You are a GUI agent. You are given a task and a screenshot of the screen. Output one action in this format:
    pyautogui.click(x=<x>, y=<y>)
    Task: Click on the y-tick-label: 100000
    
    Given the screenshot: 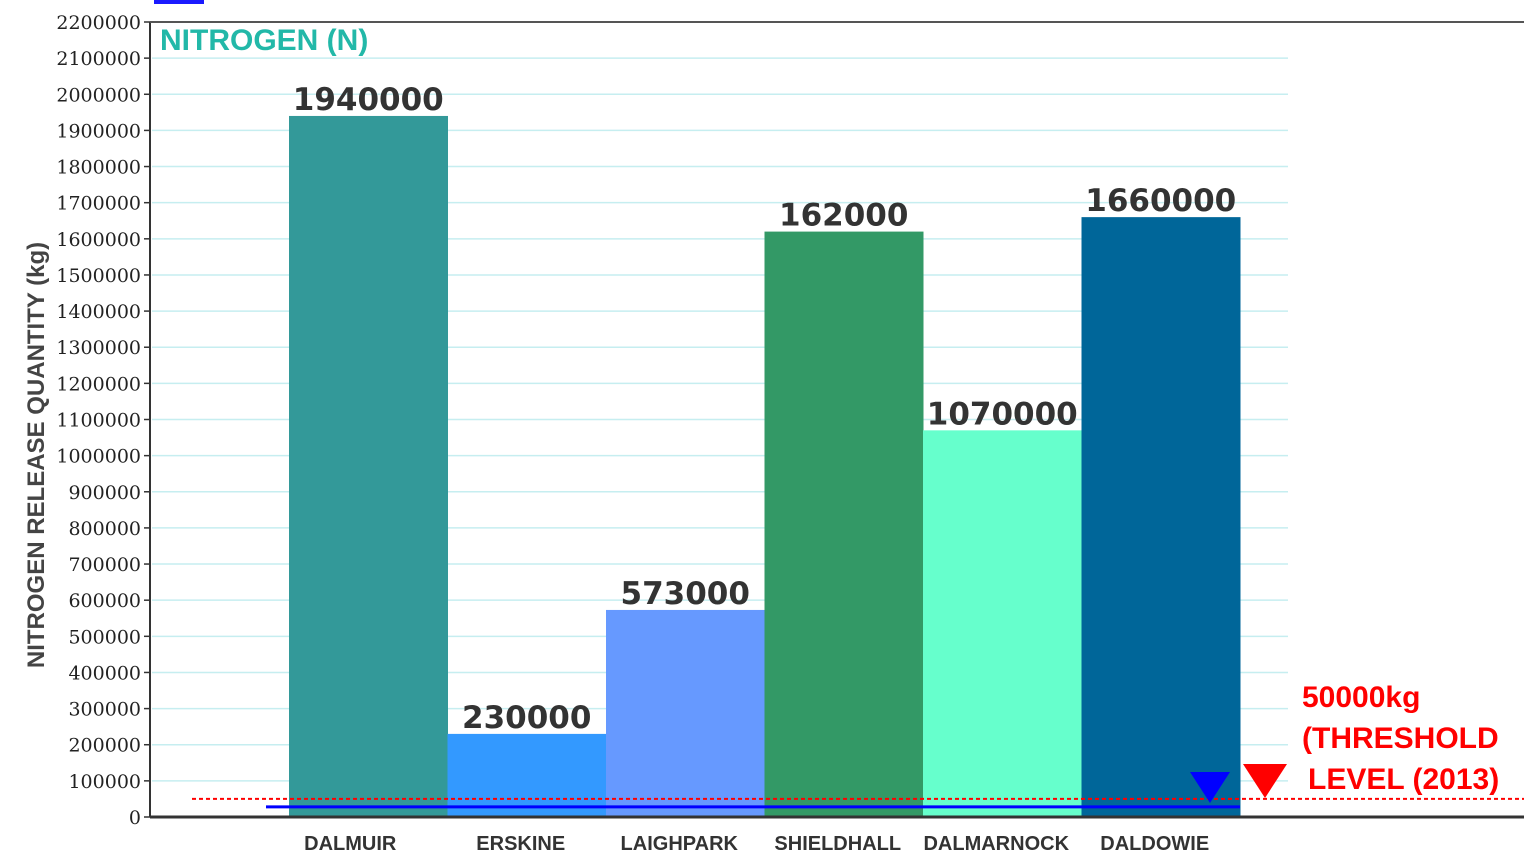 What is the action you would take?
    pyautogui.click(x=104, y=782)
    